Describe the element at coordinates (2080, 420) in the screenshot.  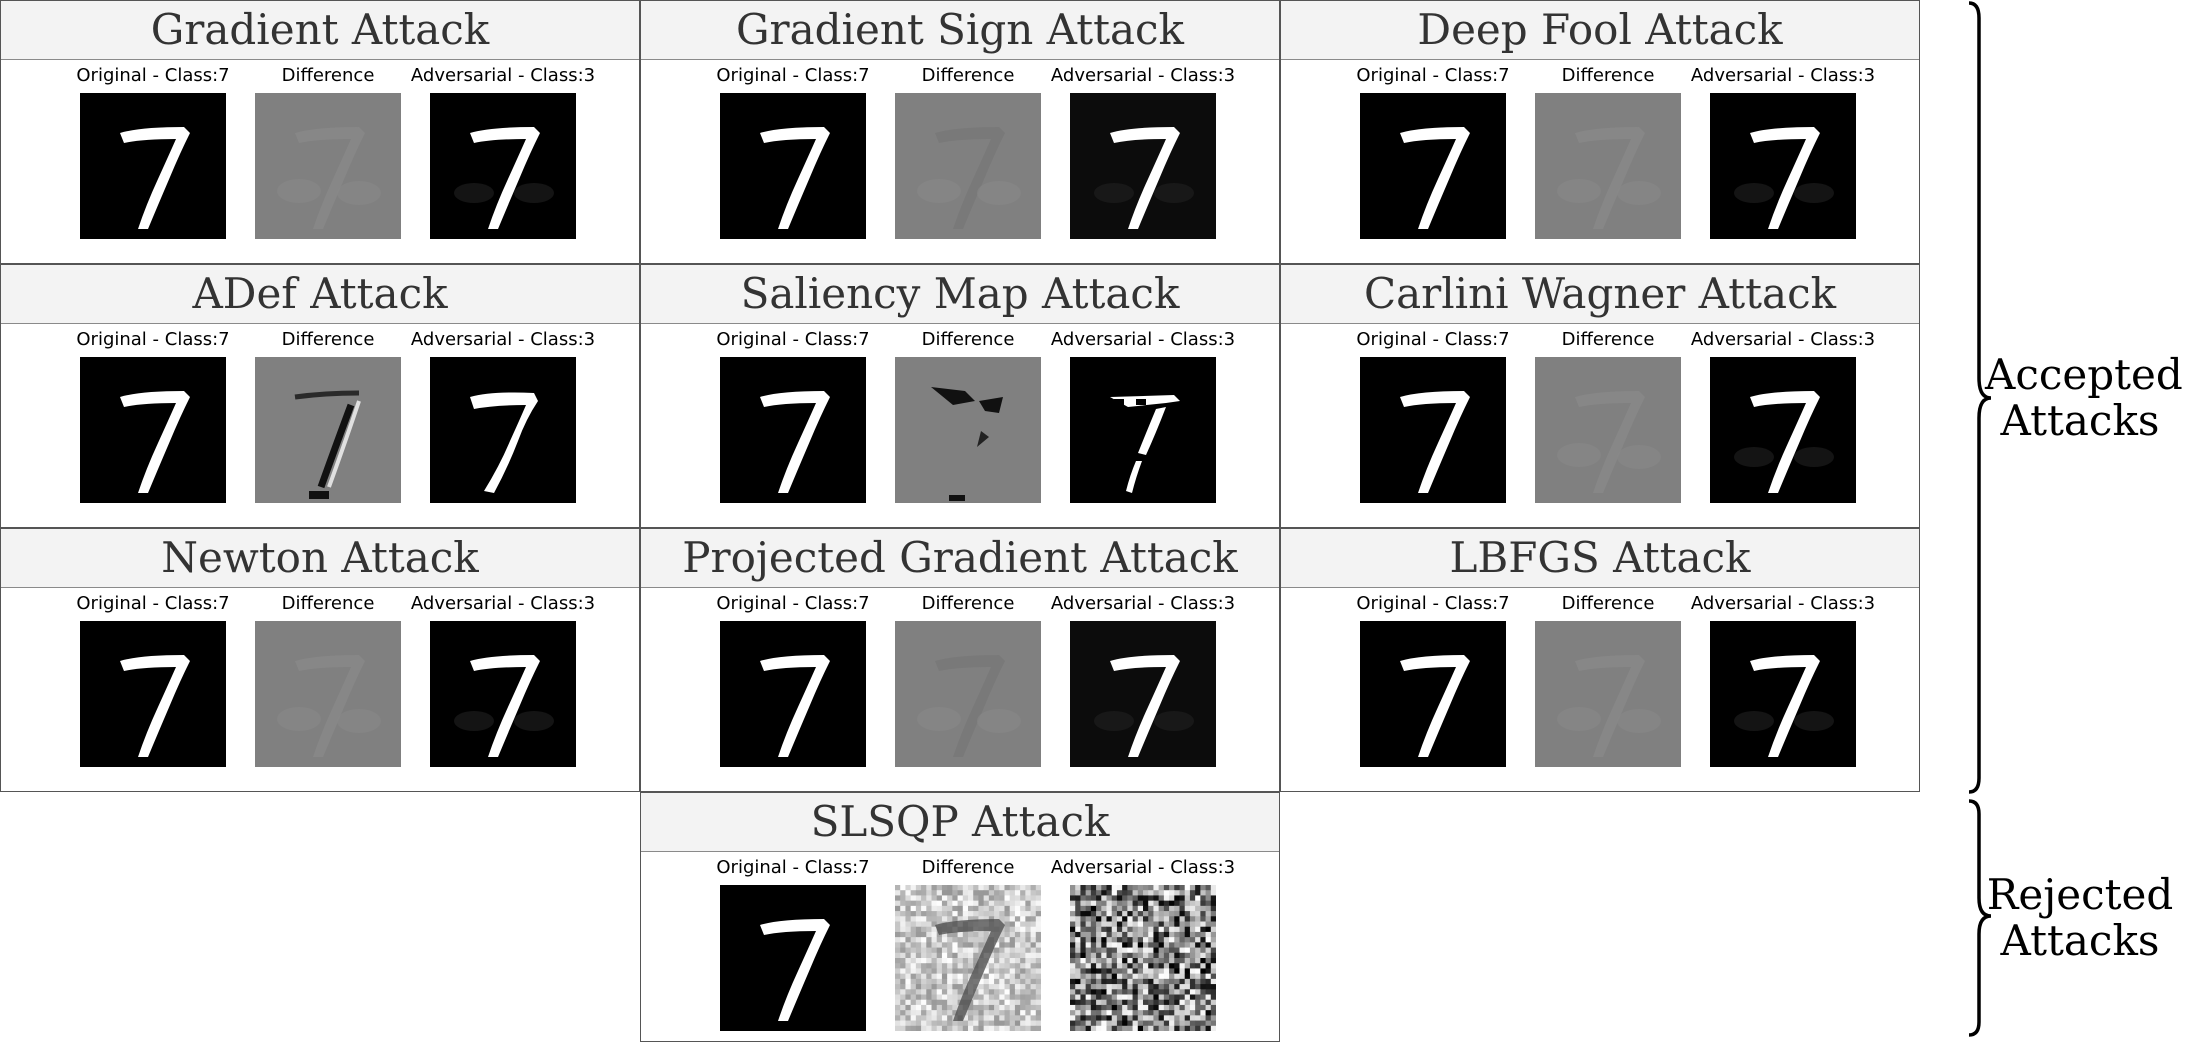
I see `accepted-attacks-line2: Attacks` at that location.